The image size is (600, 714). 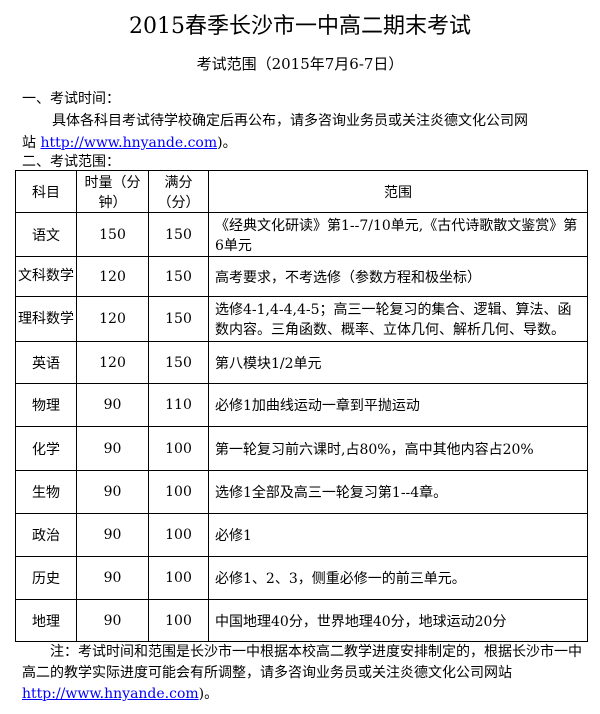 I want to click on table-row: 化学 90 100 第一轮复习前六课时,占80%，高中其他内容占20%, so click(x=301, y=448).